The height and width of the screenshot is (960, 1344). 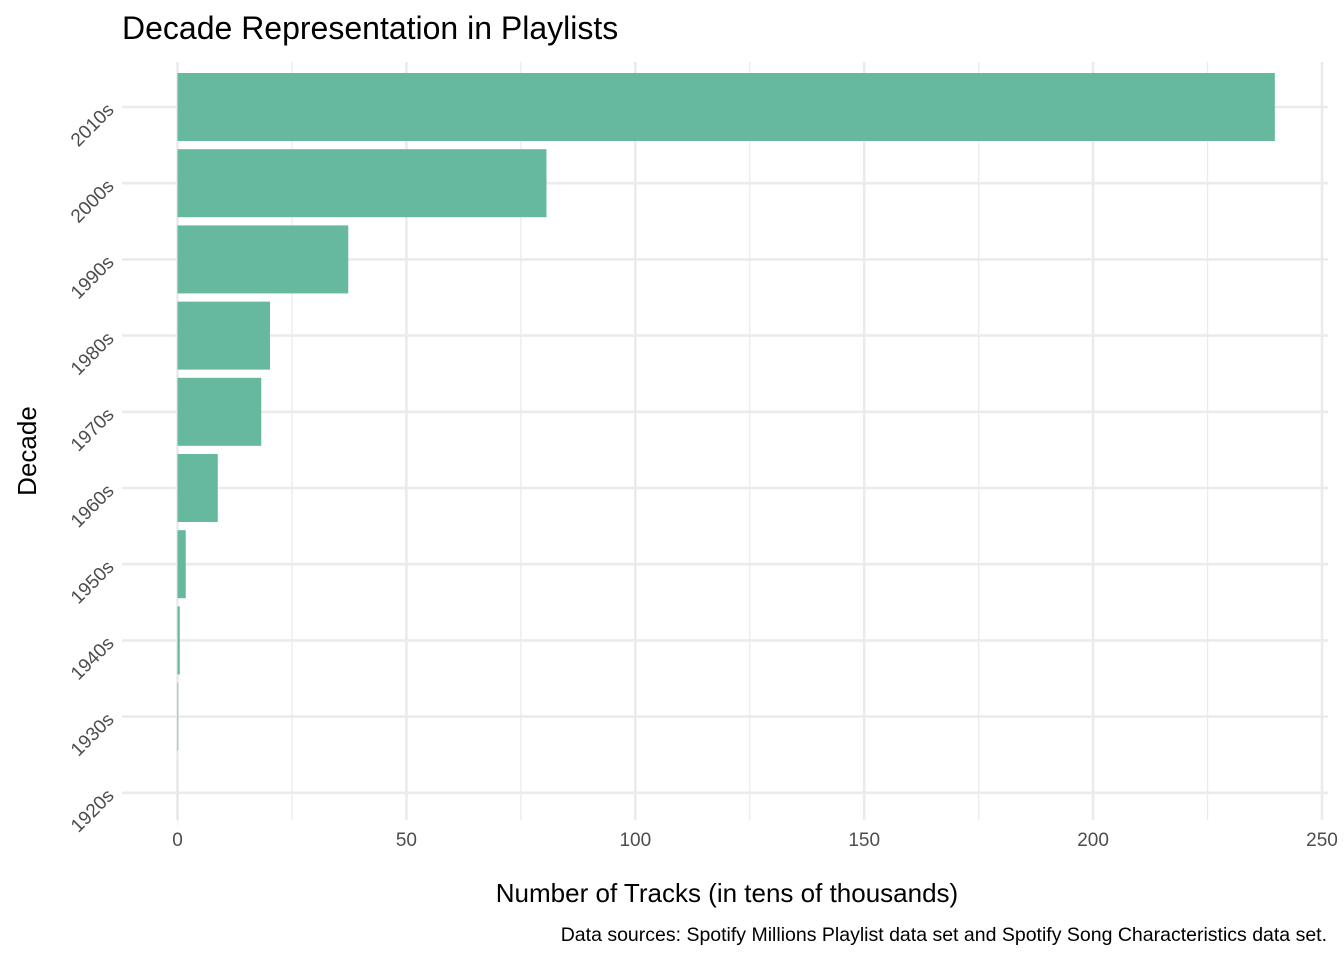 I want to click on y-tick-label-1960s: 1960s, so click(x=92, y=506).